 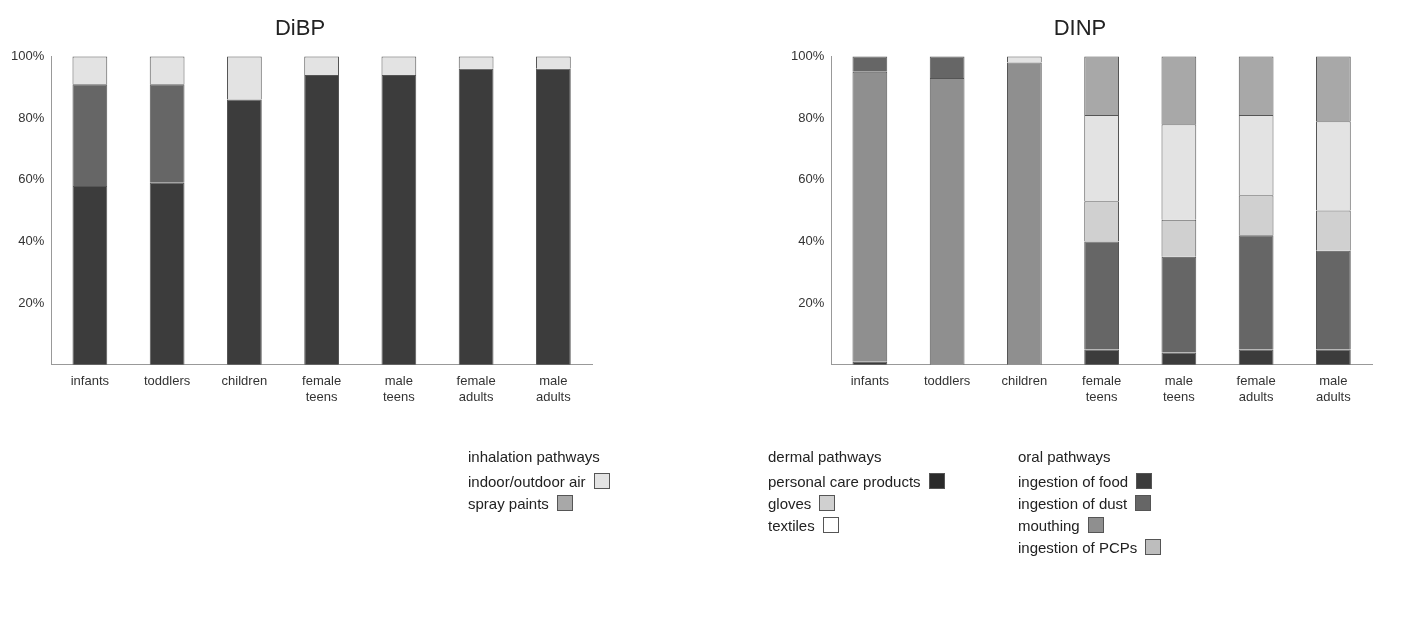 I want to click on legend-label: indoor/outdoor air, so click(x=527, y=481).